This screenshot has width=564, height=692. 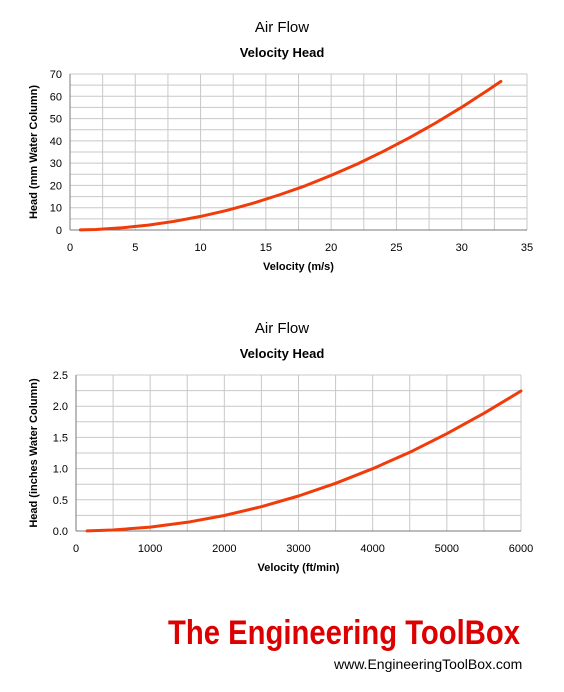 I want to click on y-tick-label: 40, so click(x=56, y=142).